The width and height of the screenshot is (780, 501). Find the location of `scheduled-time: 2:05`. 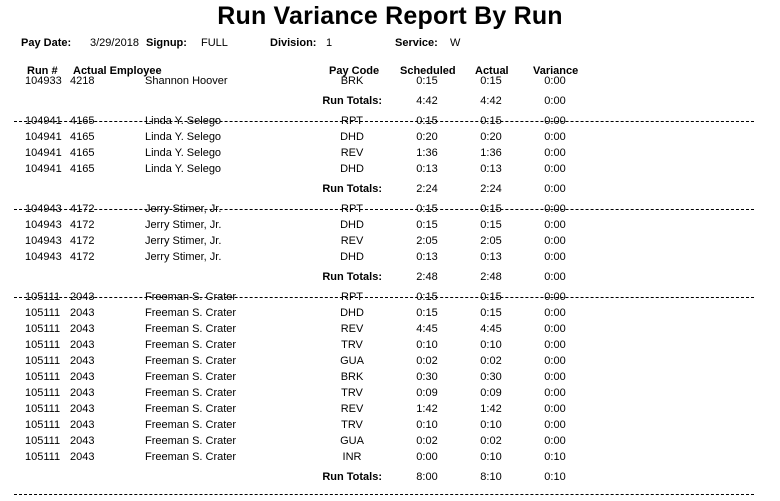

scheduled-time: 2:05 is located at coordinates (427, 241).